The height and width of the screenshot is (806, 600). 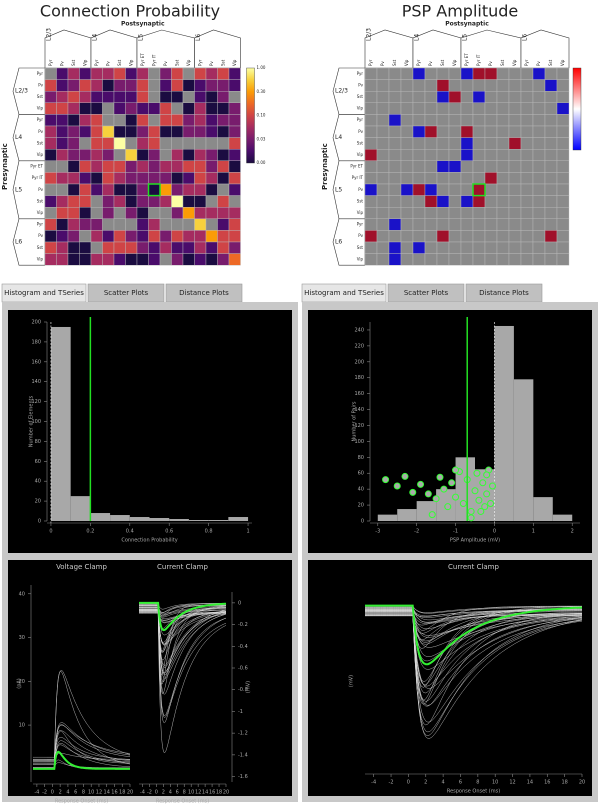 I want to click on plot-title: Current Clamp, so click(x=473, y=567).